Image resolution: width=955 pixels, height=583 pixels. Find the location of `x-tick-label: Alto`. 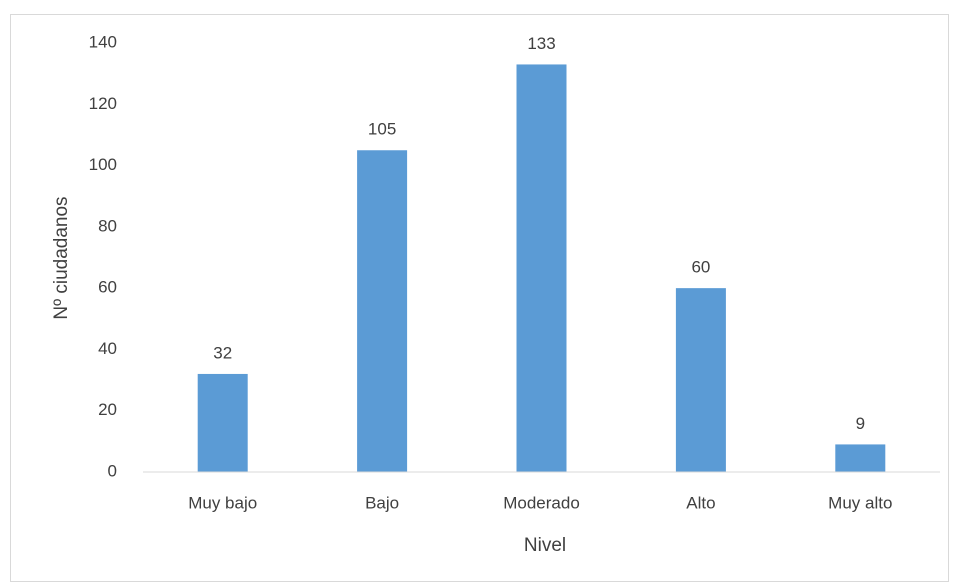

x-tick-label: Alto is located at coordinates (700, 502).